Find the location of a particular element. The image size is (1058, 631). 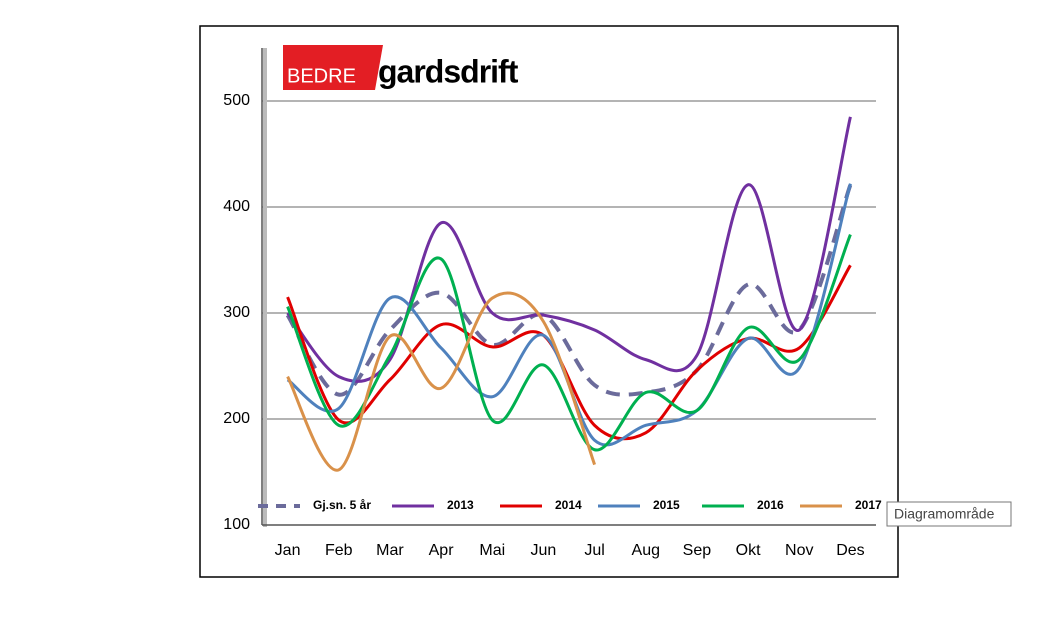

x-tick-label: Okt is located at coordinates (748, 550).